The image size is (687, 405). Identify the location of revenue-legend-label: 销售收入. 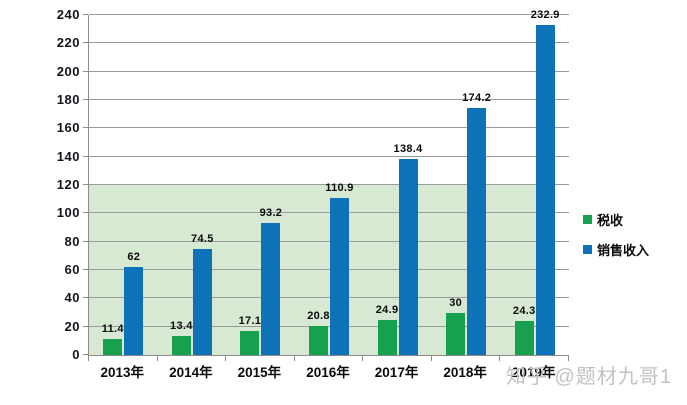
(623, 250).